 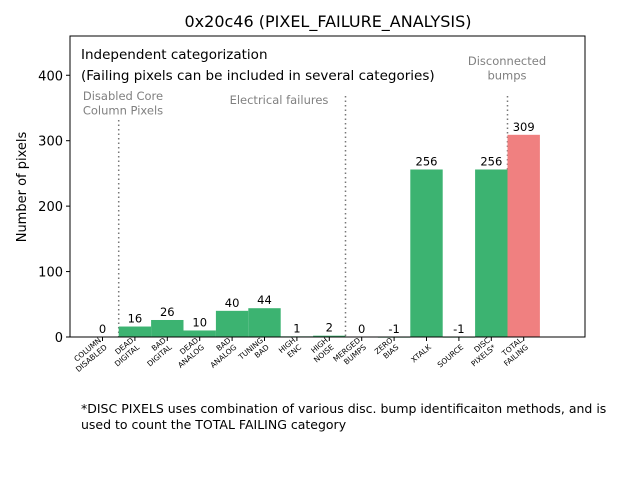 What do you see at coordinates (22, 186) in the screenshot?
I see `y-axis-label: Number of pixels` at bounding box center [22, 186].